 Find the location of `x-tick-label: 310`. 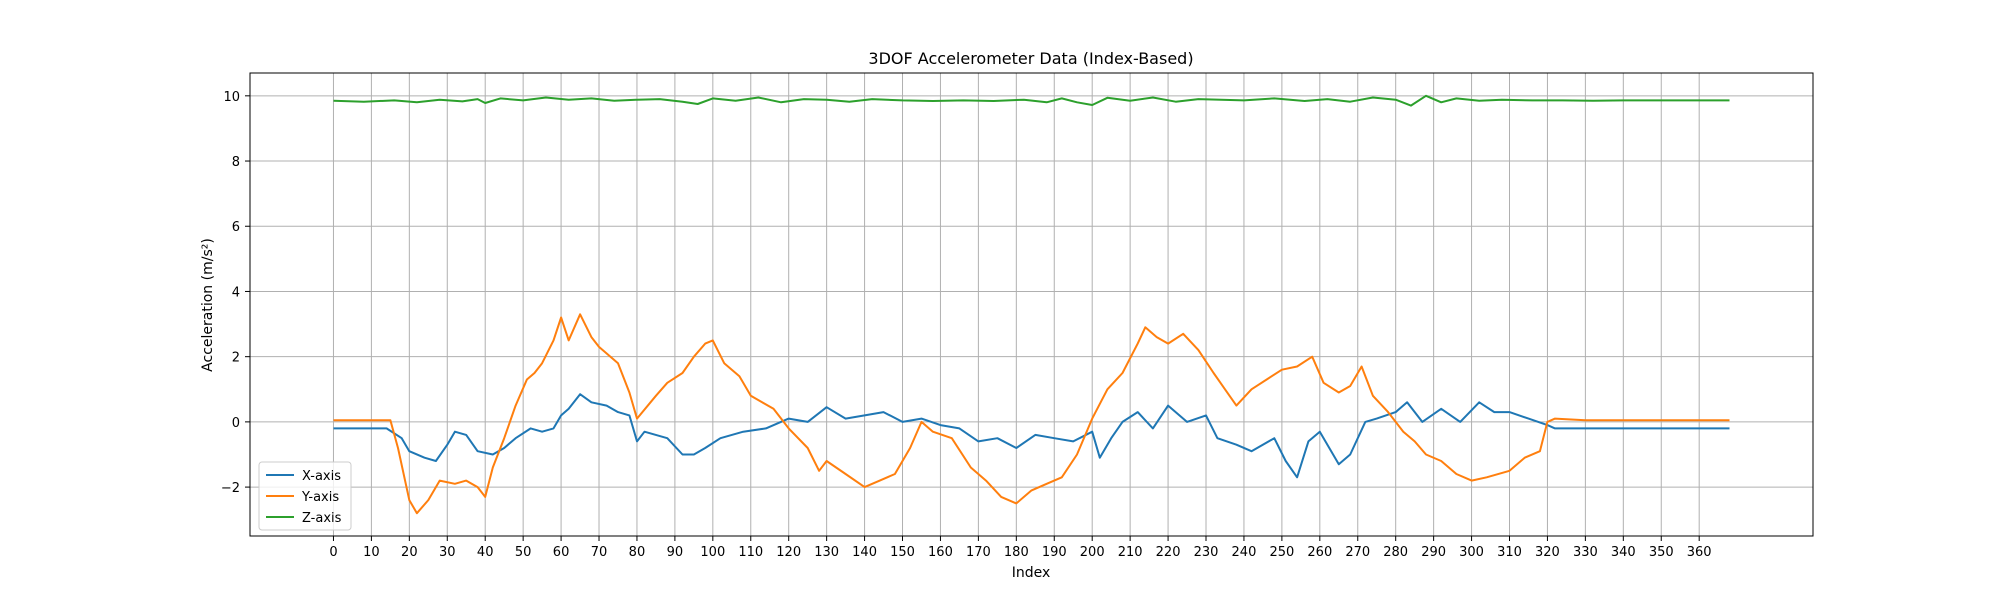

x-tick-label: 310 is located at coordinates (1509, 552).